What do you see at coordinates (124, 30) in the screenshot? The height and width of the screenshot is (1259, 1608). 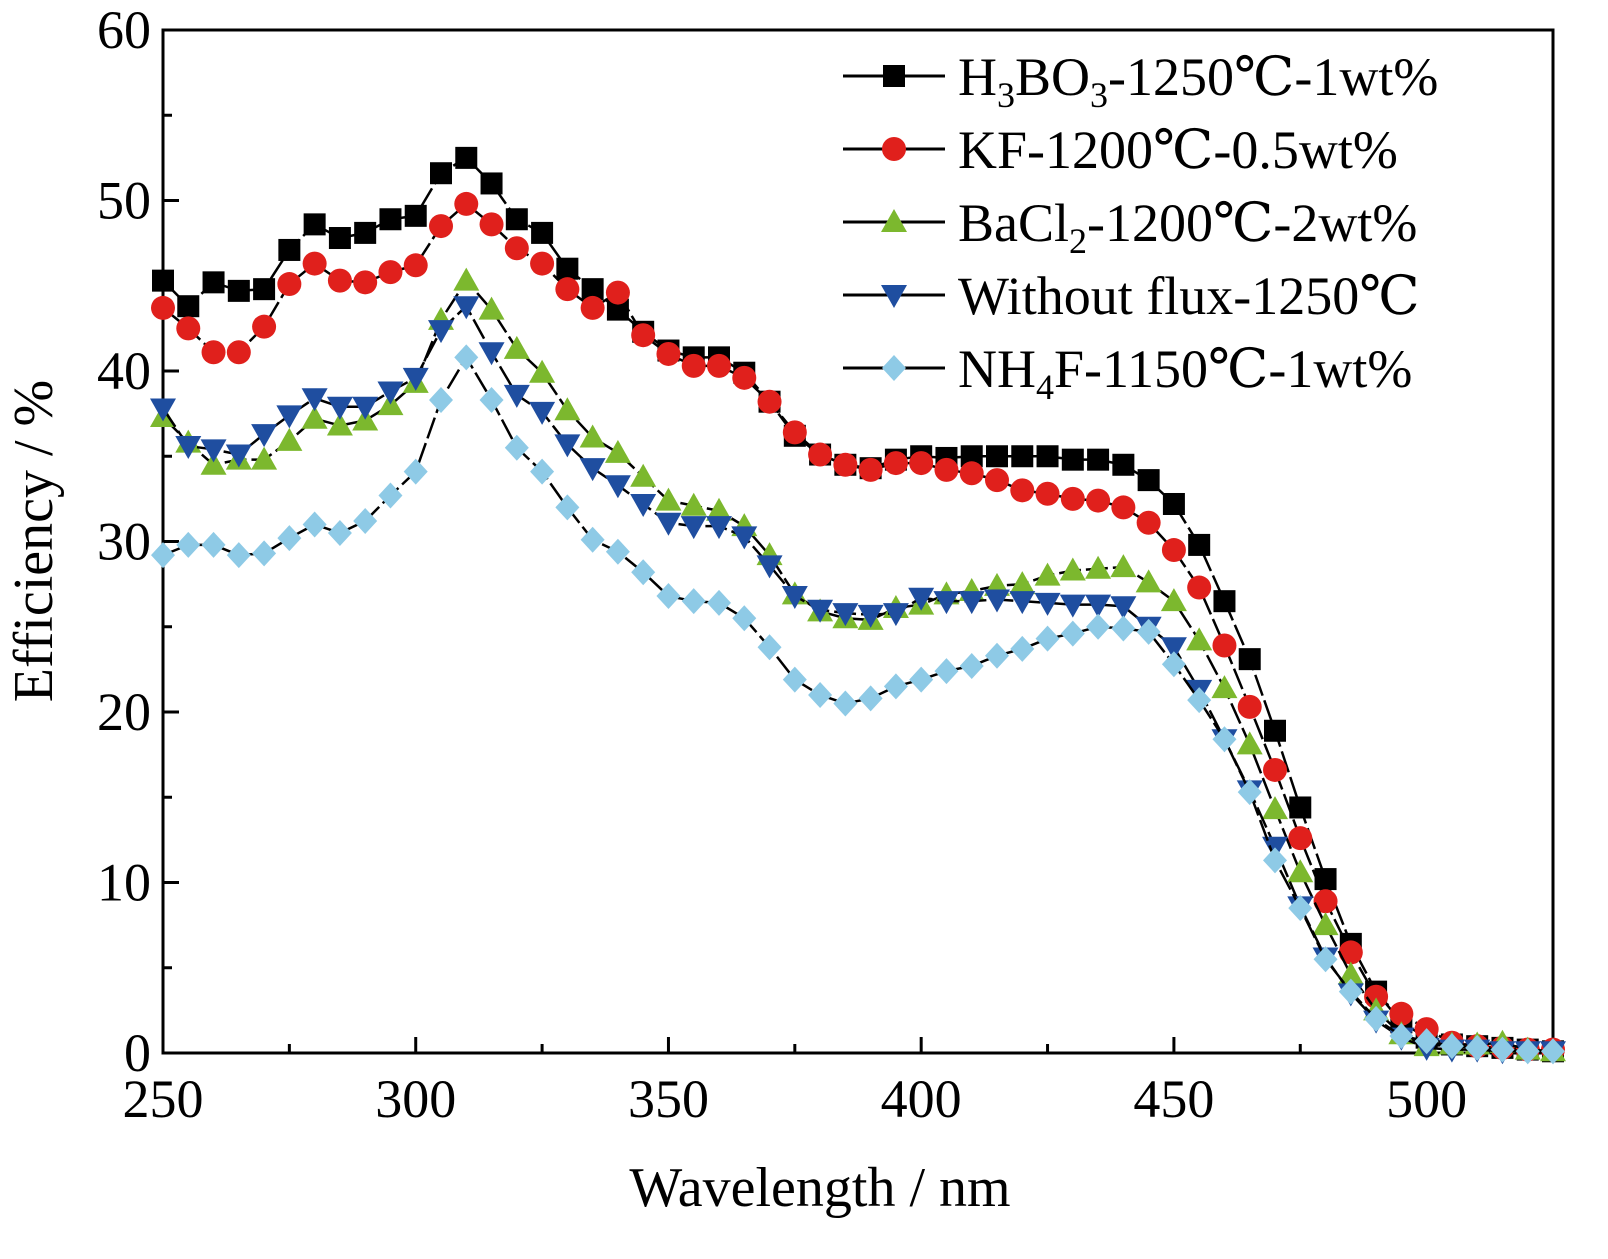 I see `y-tick-label: 60` at bounding box center [124, 30].